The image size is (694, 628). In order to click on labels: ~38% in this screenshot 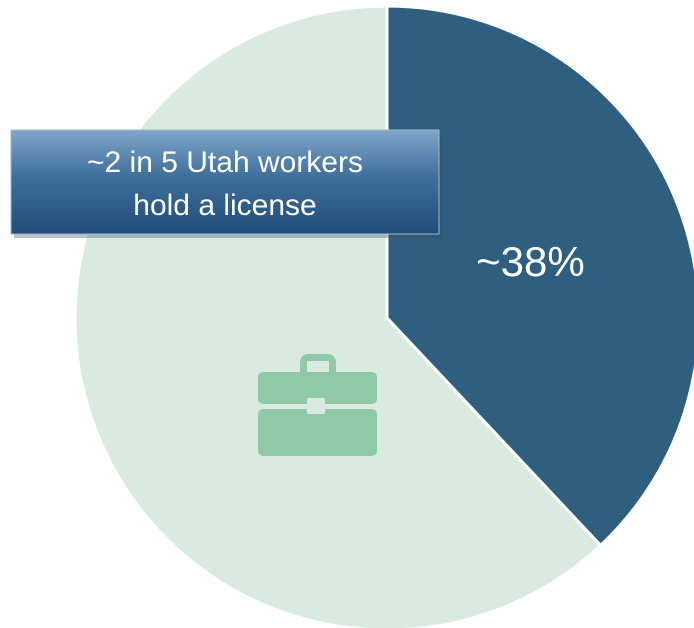, I will do `click(530, 261)`.